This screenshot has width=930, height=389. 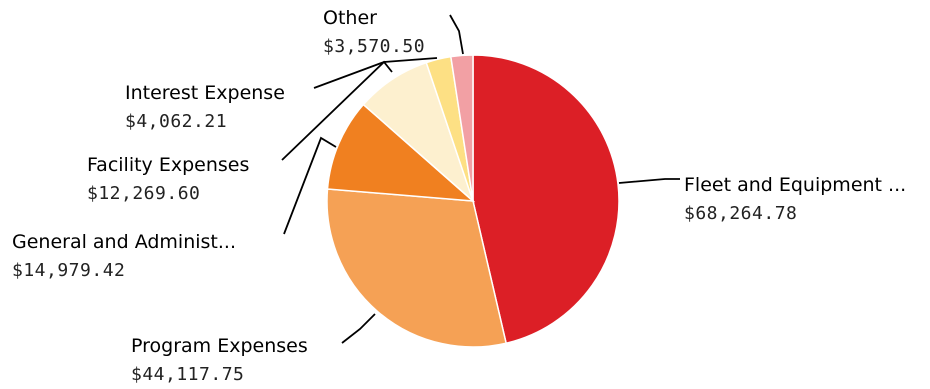 What do you see at coordinates (176, 121) in the screenshot?
I see `slice-value-4: $4,062.21` at bounding box center [176, 121].